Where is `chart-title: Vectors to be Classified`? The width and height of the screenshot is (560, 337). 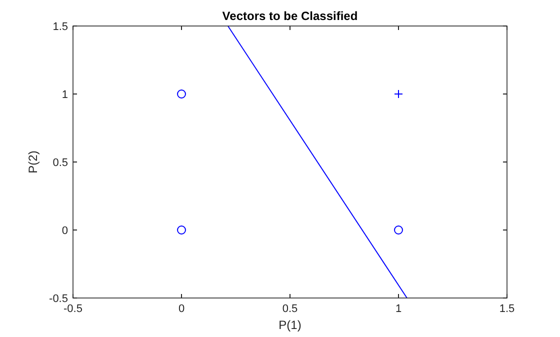 chart-title: Vectors to be Classified is located at coordinates (290, 16).